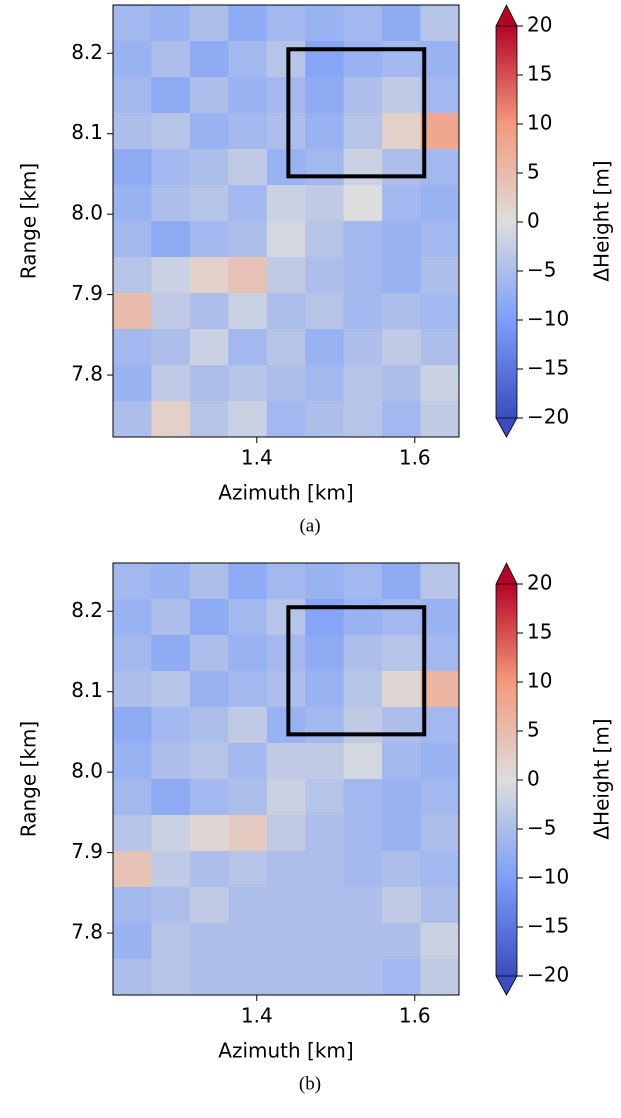  What do you see at coordinates (533, 779) in the screenshot?
I see `colorbar-tick-label: 0` at bounding box center [533, 779].